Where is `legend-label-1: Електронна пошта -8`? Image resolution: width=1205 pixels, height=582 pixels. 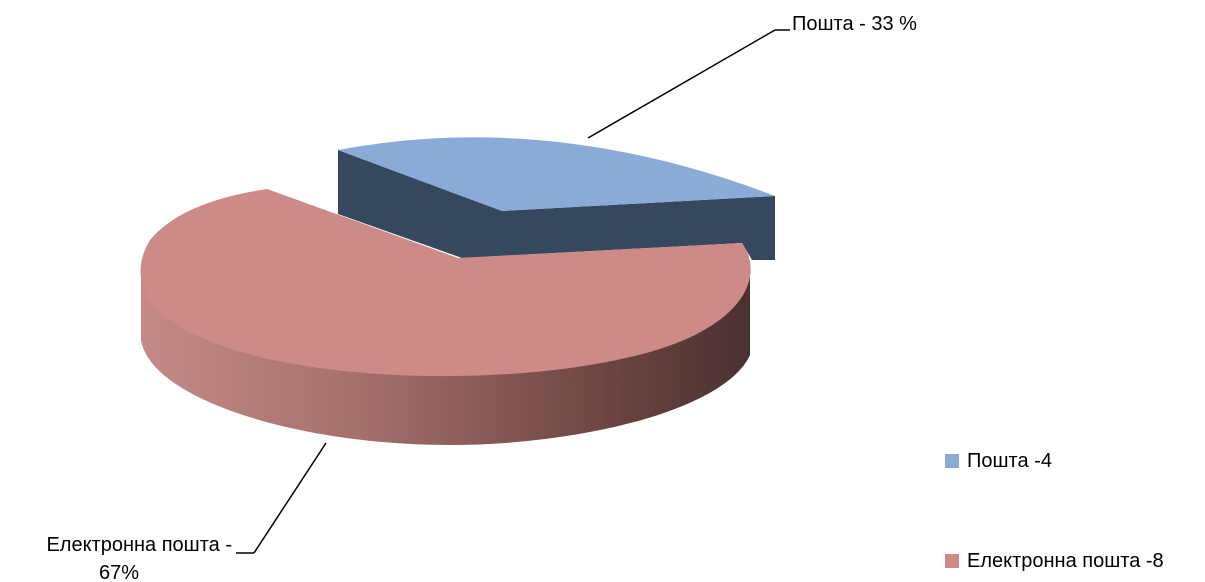 legend-label-1: Електронна пошта -8 is located at coordinates (1065, 561).